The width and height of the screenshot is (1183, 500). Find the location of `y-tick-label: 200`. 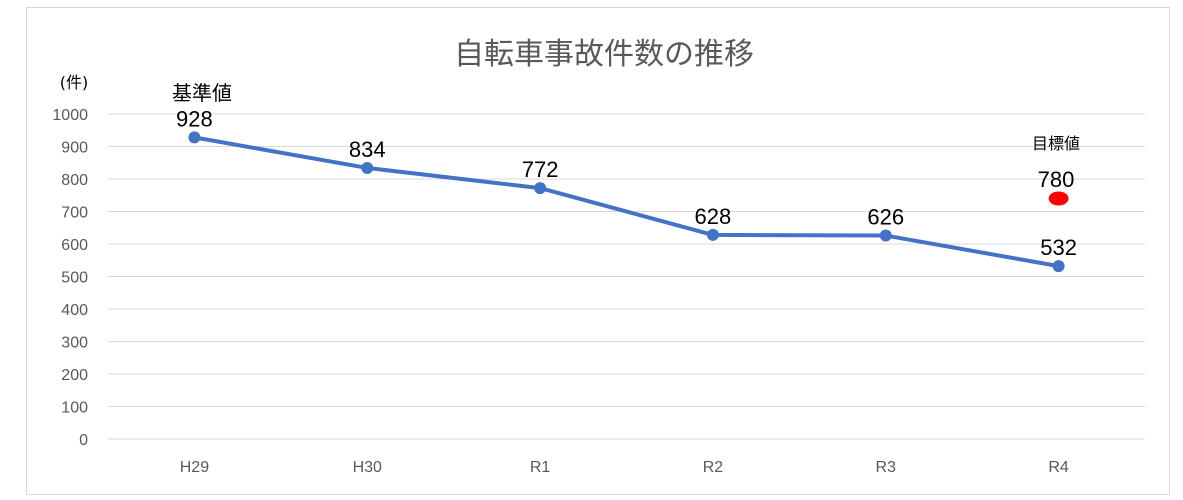

y-tick-label: 200 is located at coordinates (74, 375).